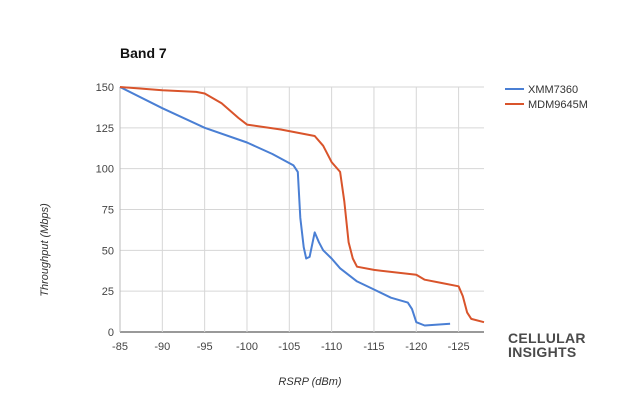  I want to click on brand-line1: CELLULAR, so click(547, 338).